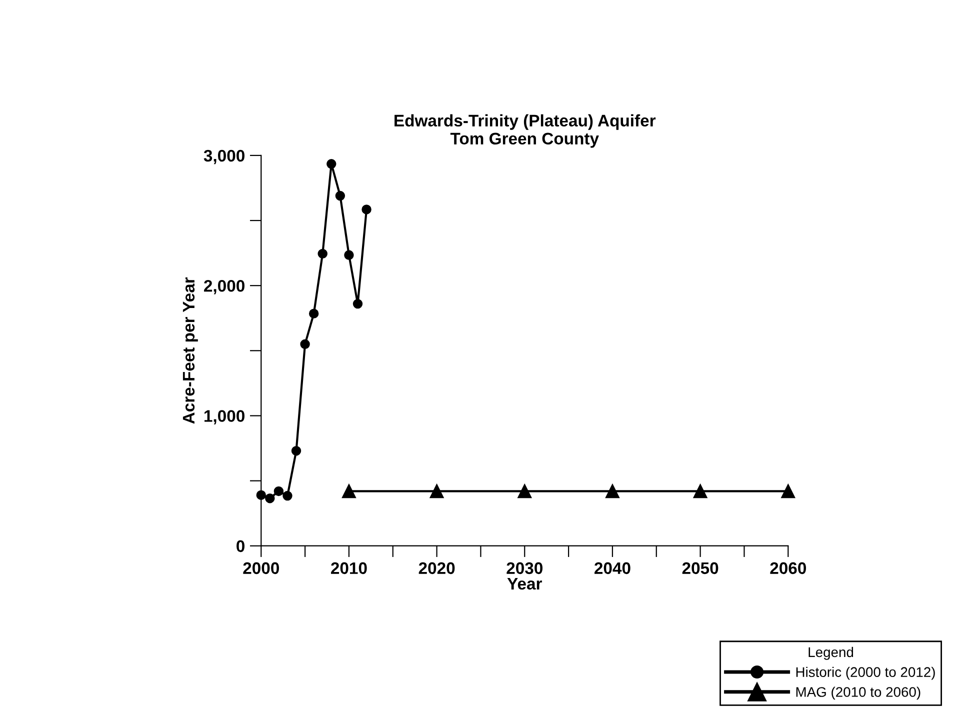  Describe the element at coordinates (524, 584) in the screenshot. I see `x-axis-title: Year` at that location.